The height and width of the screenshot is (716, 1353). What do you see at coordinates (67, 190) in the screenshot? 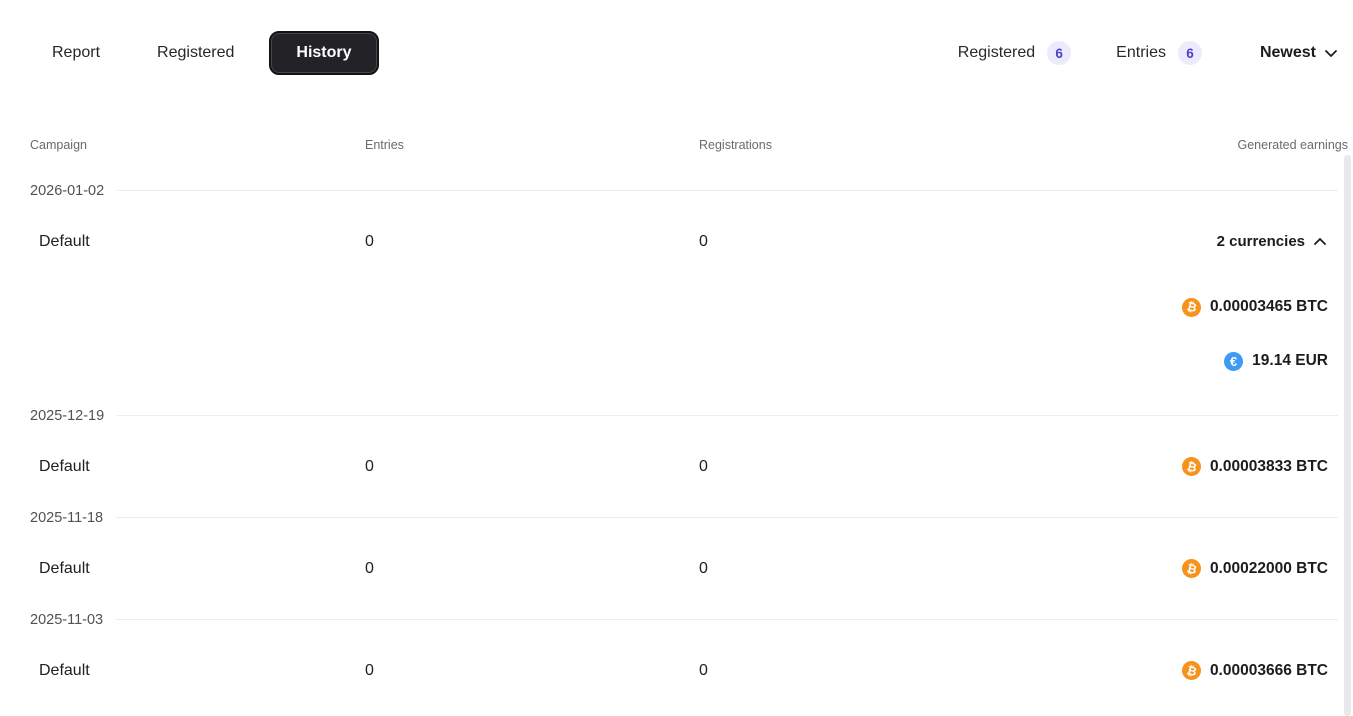
I see `date-label: 2026-01-02` at bounding box center [67, 190].